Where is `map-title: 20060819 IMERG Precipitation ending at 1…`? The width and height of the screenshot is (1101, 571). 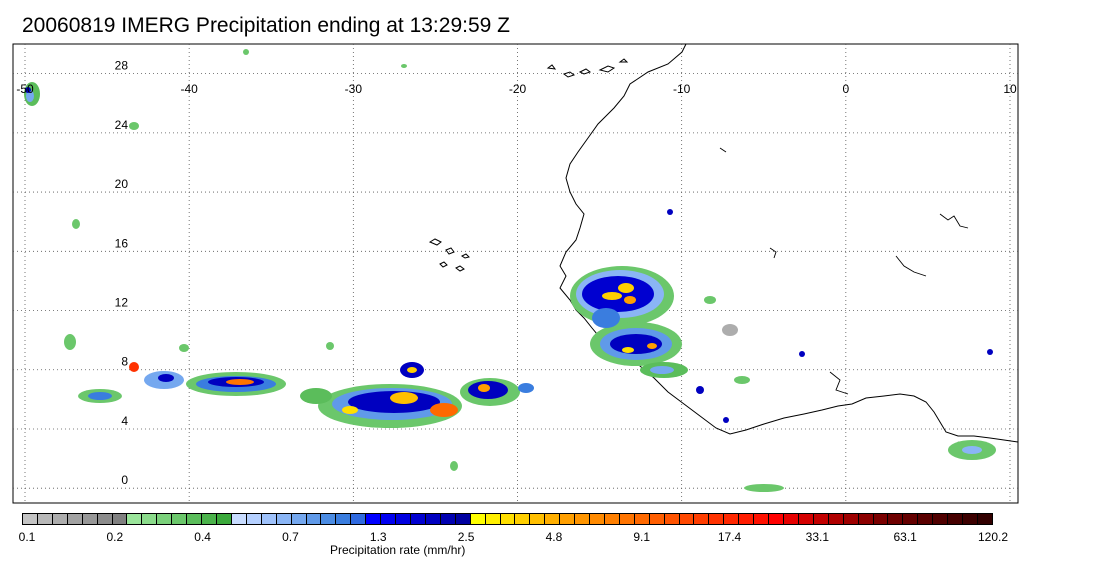 map-title: 20060819 IMERG Precipitation ending at 1… is located at coordinates (266, 25).